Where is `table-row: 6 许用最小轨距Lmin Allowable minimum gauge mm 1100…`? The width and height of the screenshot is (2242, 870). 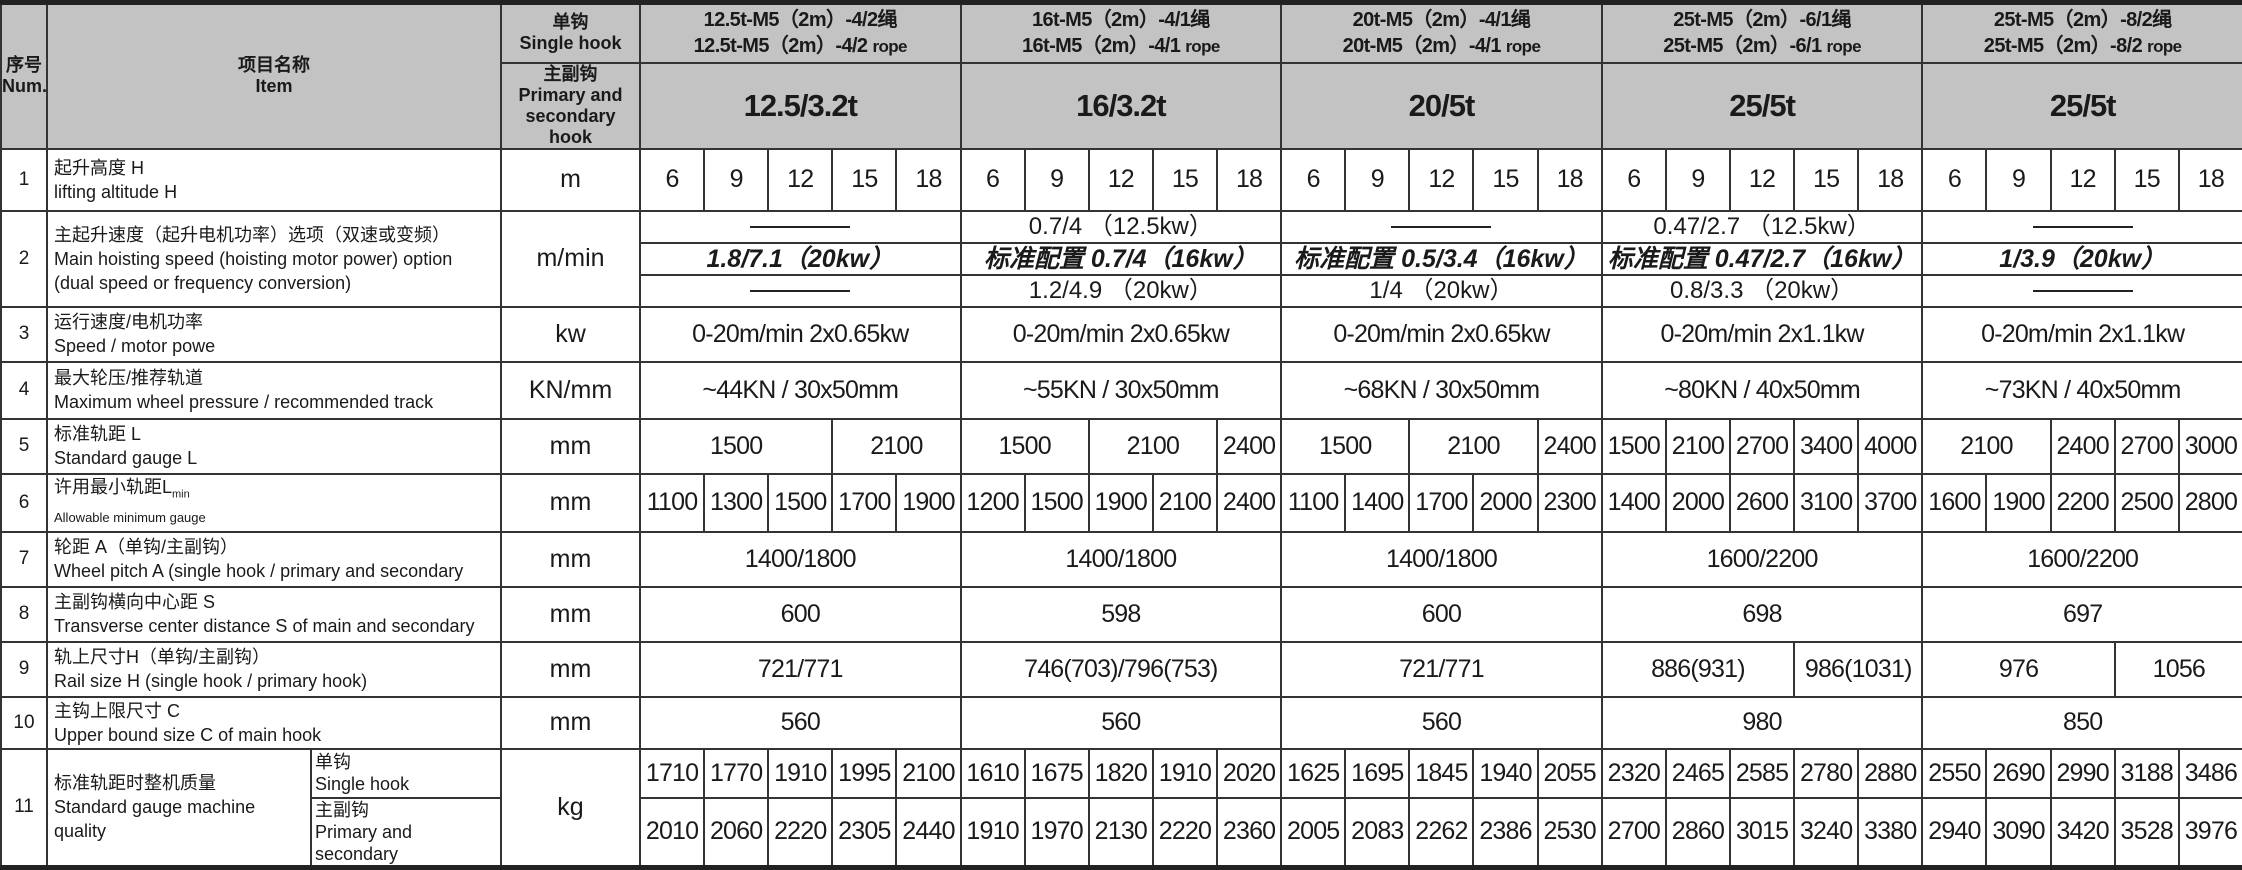
table-row: 6 许用最小轨距Lmin Allowable minimum gauge mm 1100… is located at coordinates (1121, 502).